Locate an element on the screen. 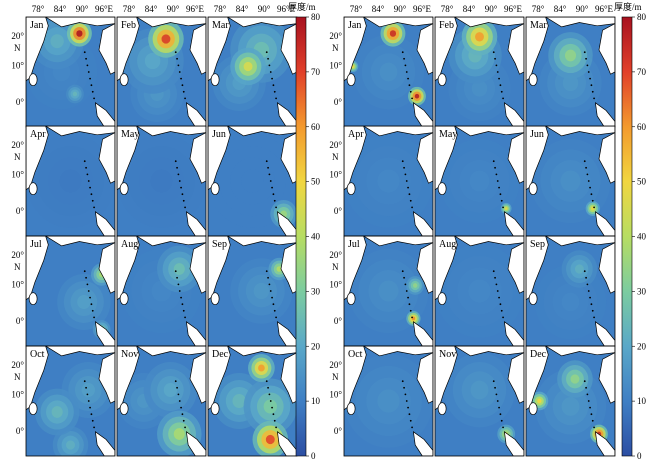 Image resolution: width=650 pixels, height=462 pixels. panel-frame is located at coordinates (570, 401).